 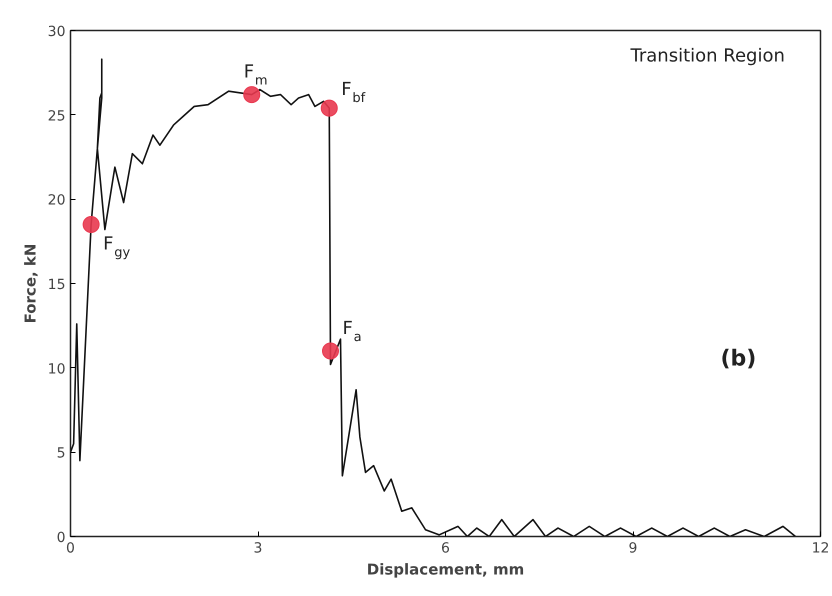 I want to click on y-tick-label: 0, so click(x=61, y=538).